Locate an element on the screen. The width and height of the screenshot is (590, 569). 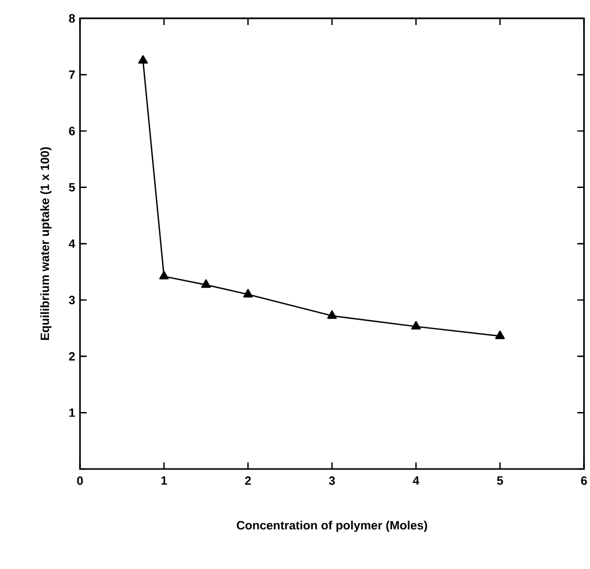
y-tick-label: 1 is located at coordinates (72, 412).